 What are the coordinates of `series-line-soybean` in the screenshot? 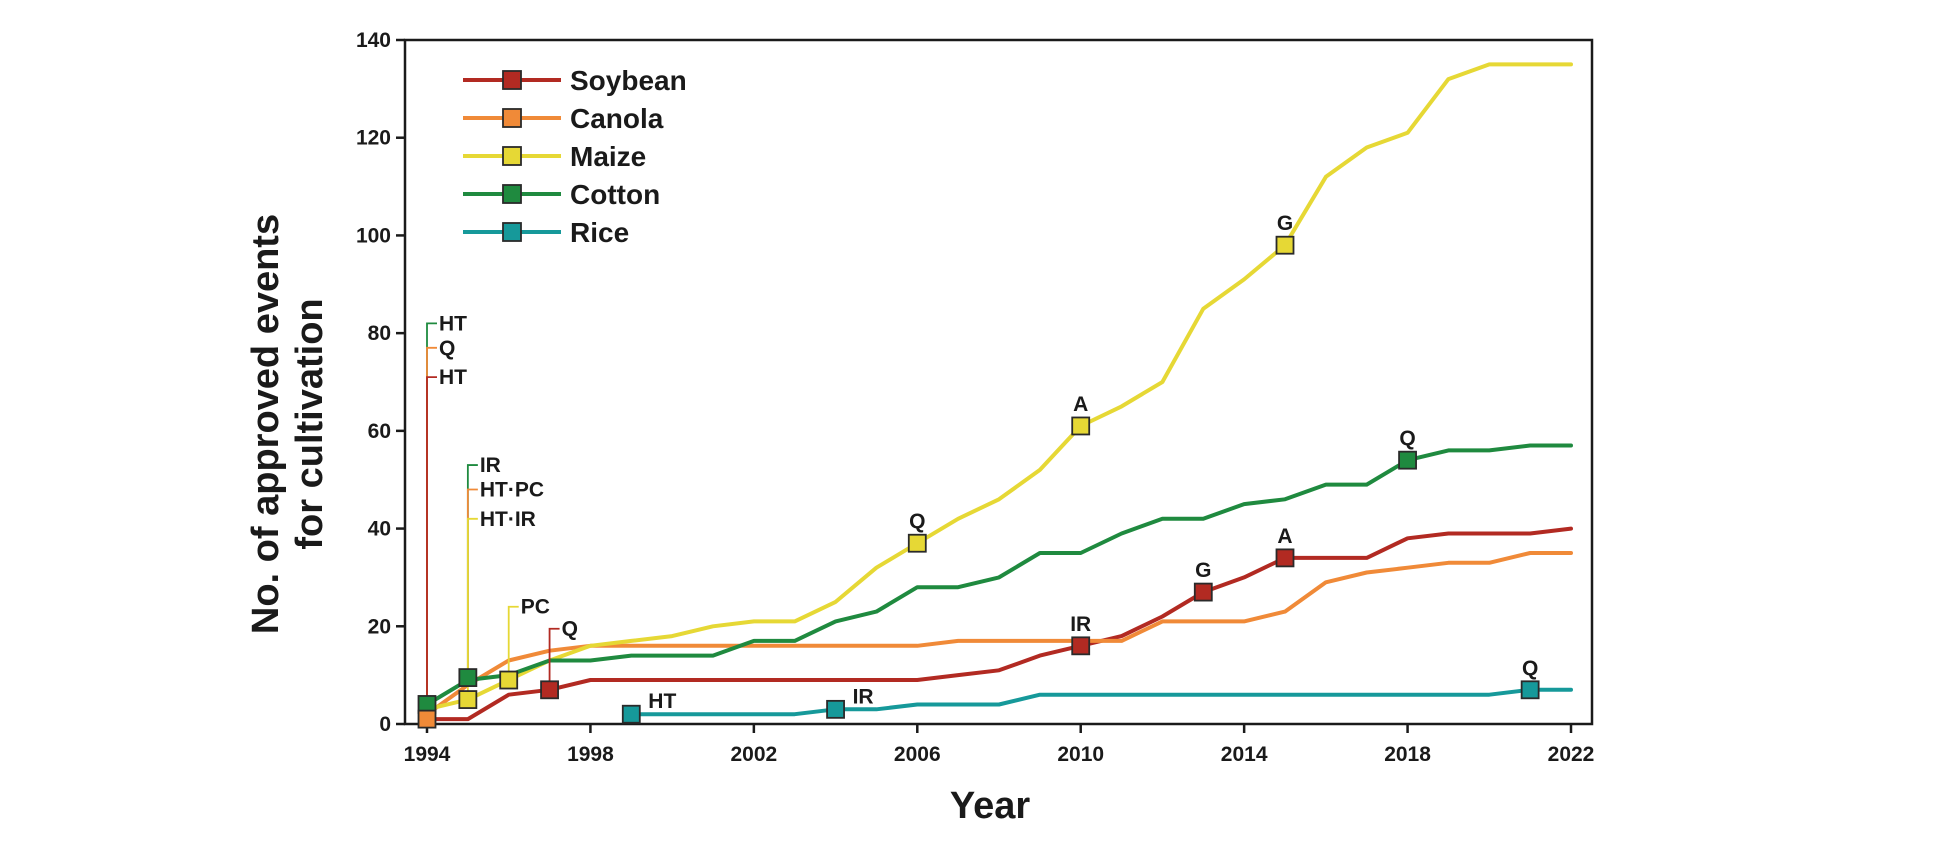 It's located at (999, 624).